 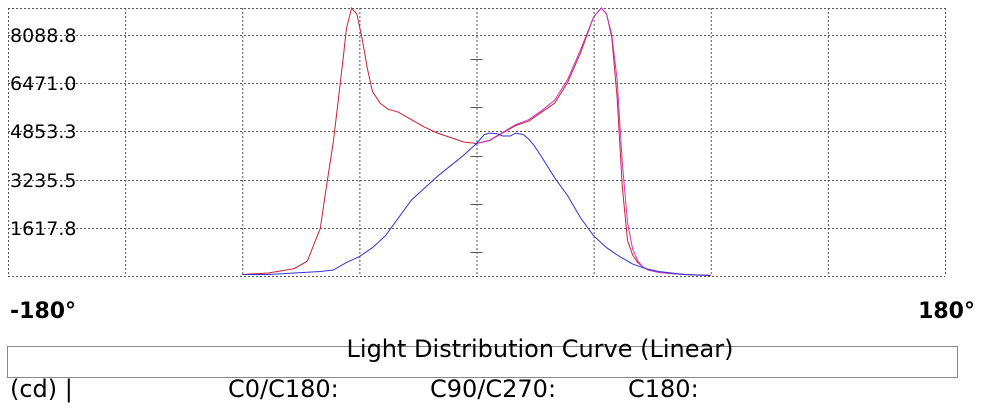 I want to click on legend-item-c180: C180:, so click(x=663, y=389).